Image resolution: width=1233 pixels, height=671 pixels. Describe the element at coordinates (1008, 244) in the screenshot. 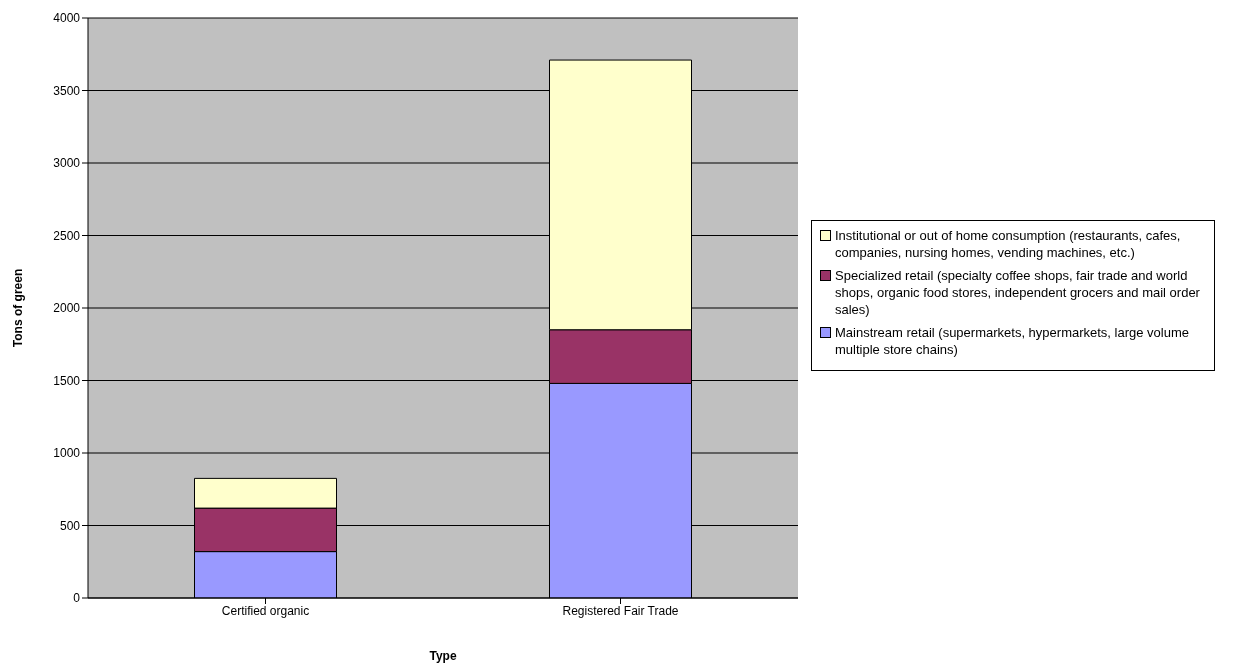

I see `legend-label: Institutional or out of home consumption (restaurants, cafes, companies, nursing homes, vending machines, etc.)` at that location.